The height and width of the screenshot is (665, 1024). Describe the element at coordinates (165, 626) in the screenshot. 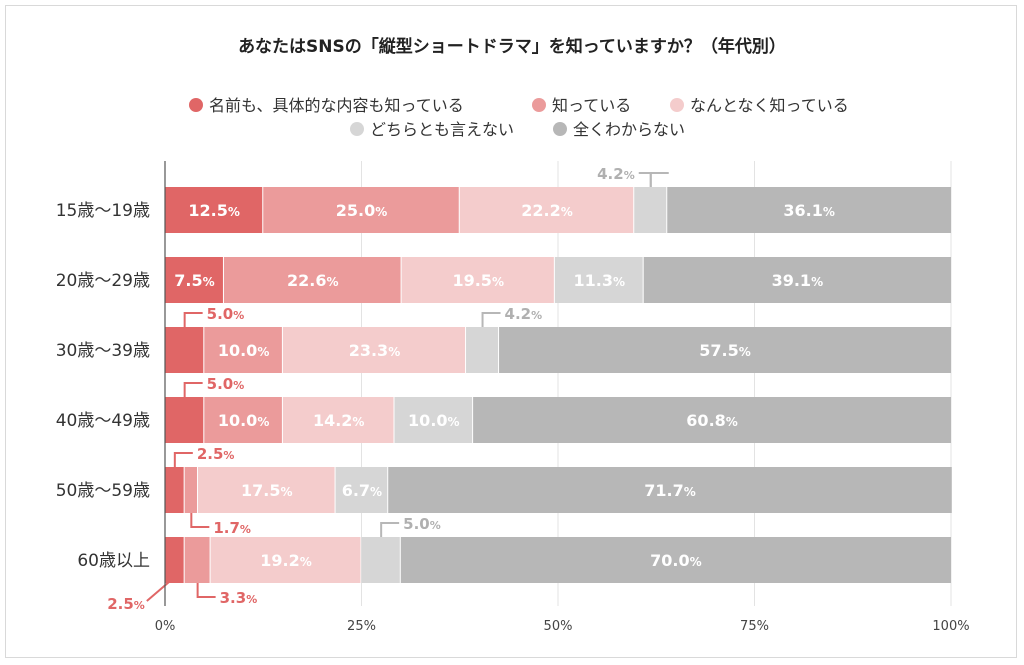

I see `x-tick-label: 0%` at that location.